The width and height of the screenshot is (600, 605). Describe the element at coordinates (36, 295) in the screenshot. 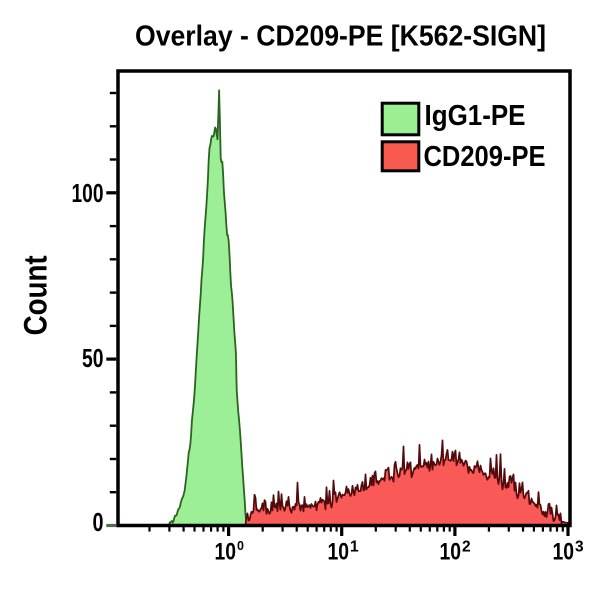

I see `svg-text: Count` at that location.